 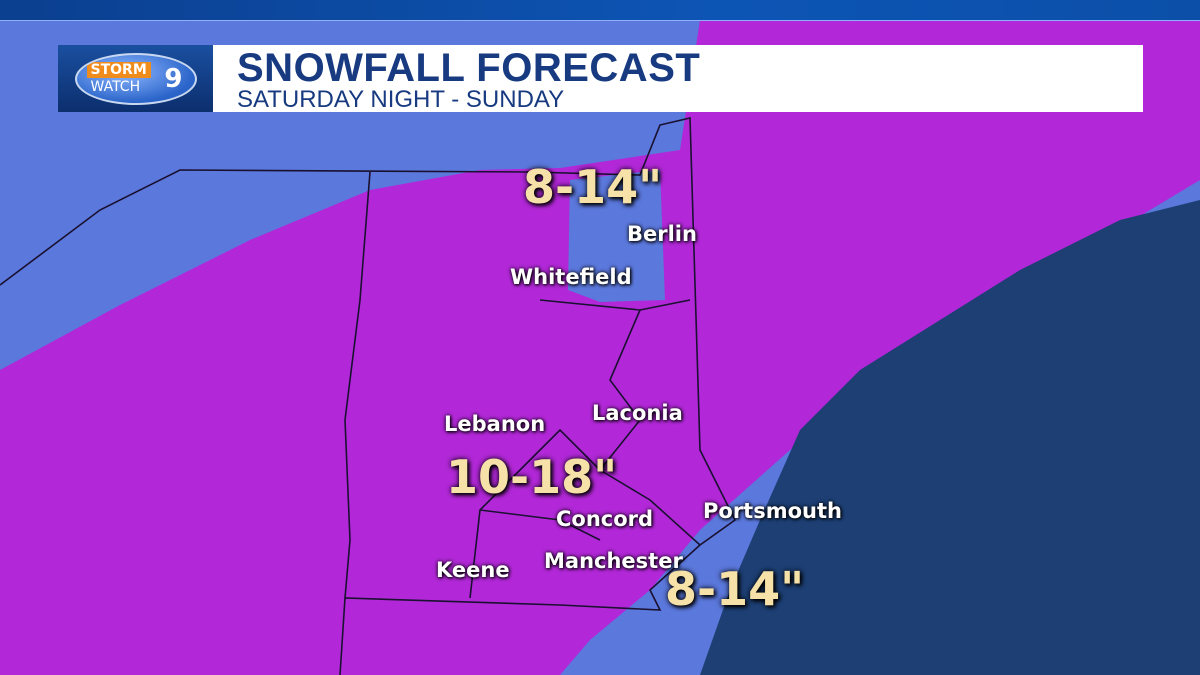 I want to click on city-label: Laconia, so click(x=637, y=413).